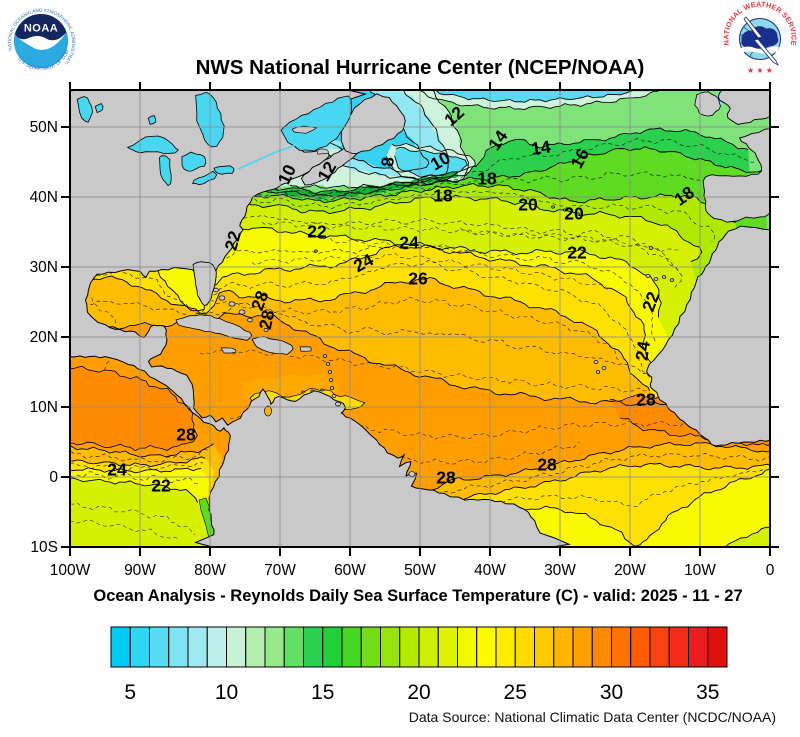 This screenshot has height=737, width=800. I want to click on svg-text: 20W, so click(630, 570).